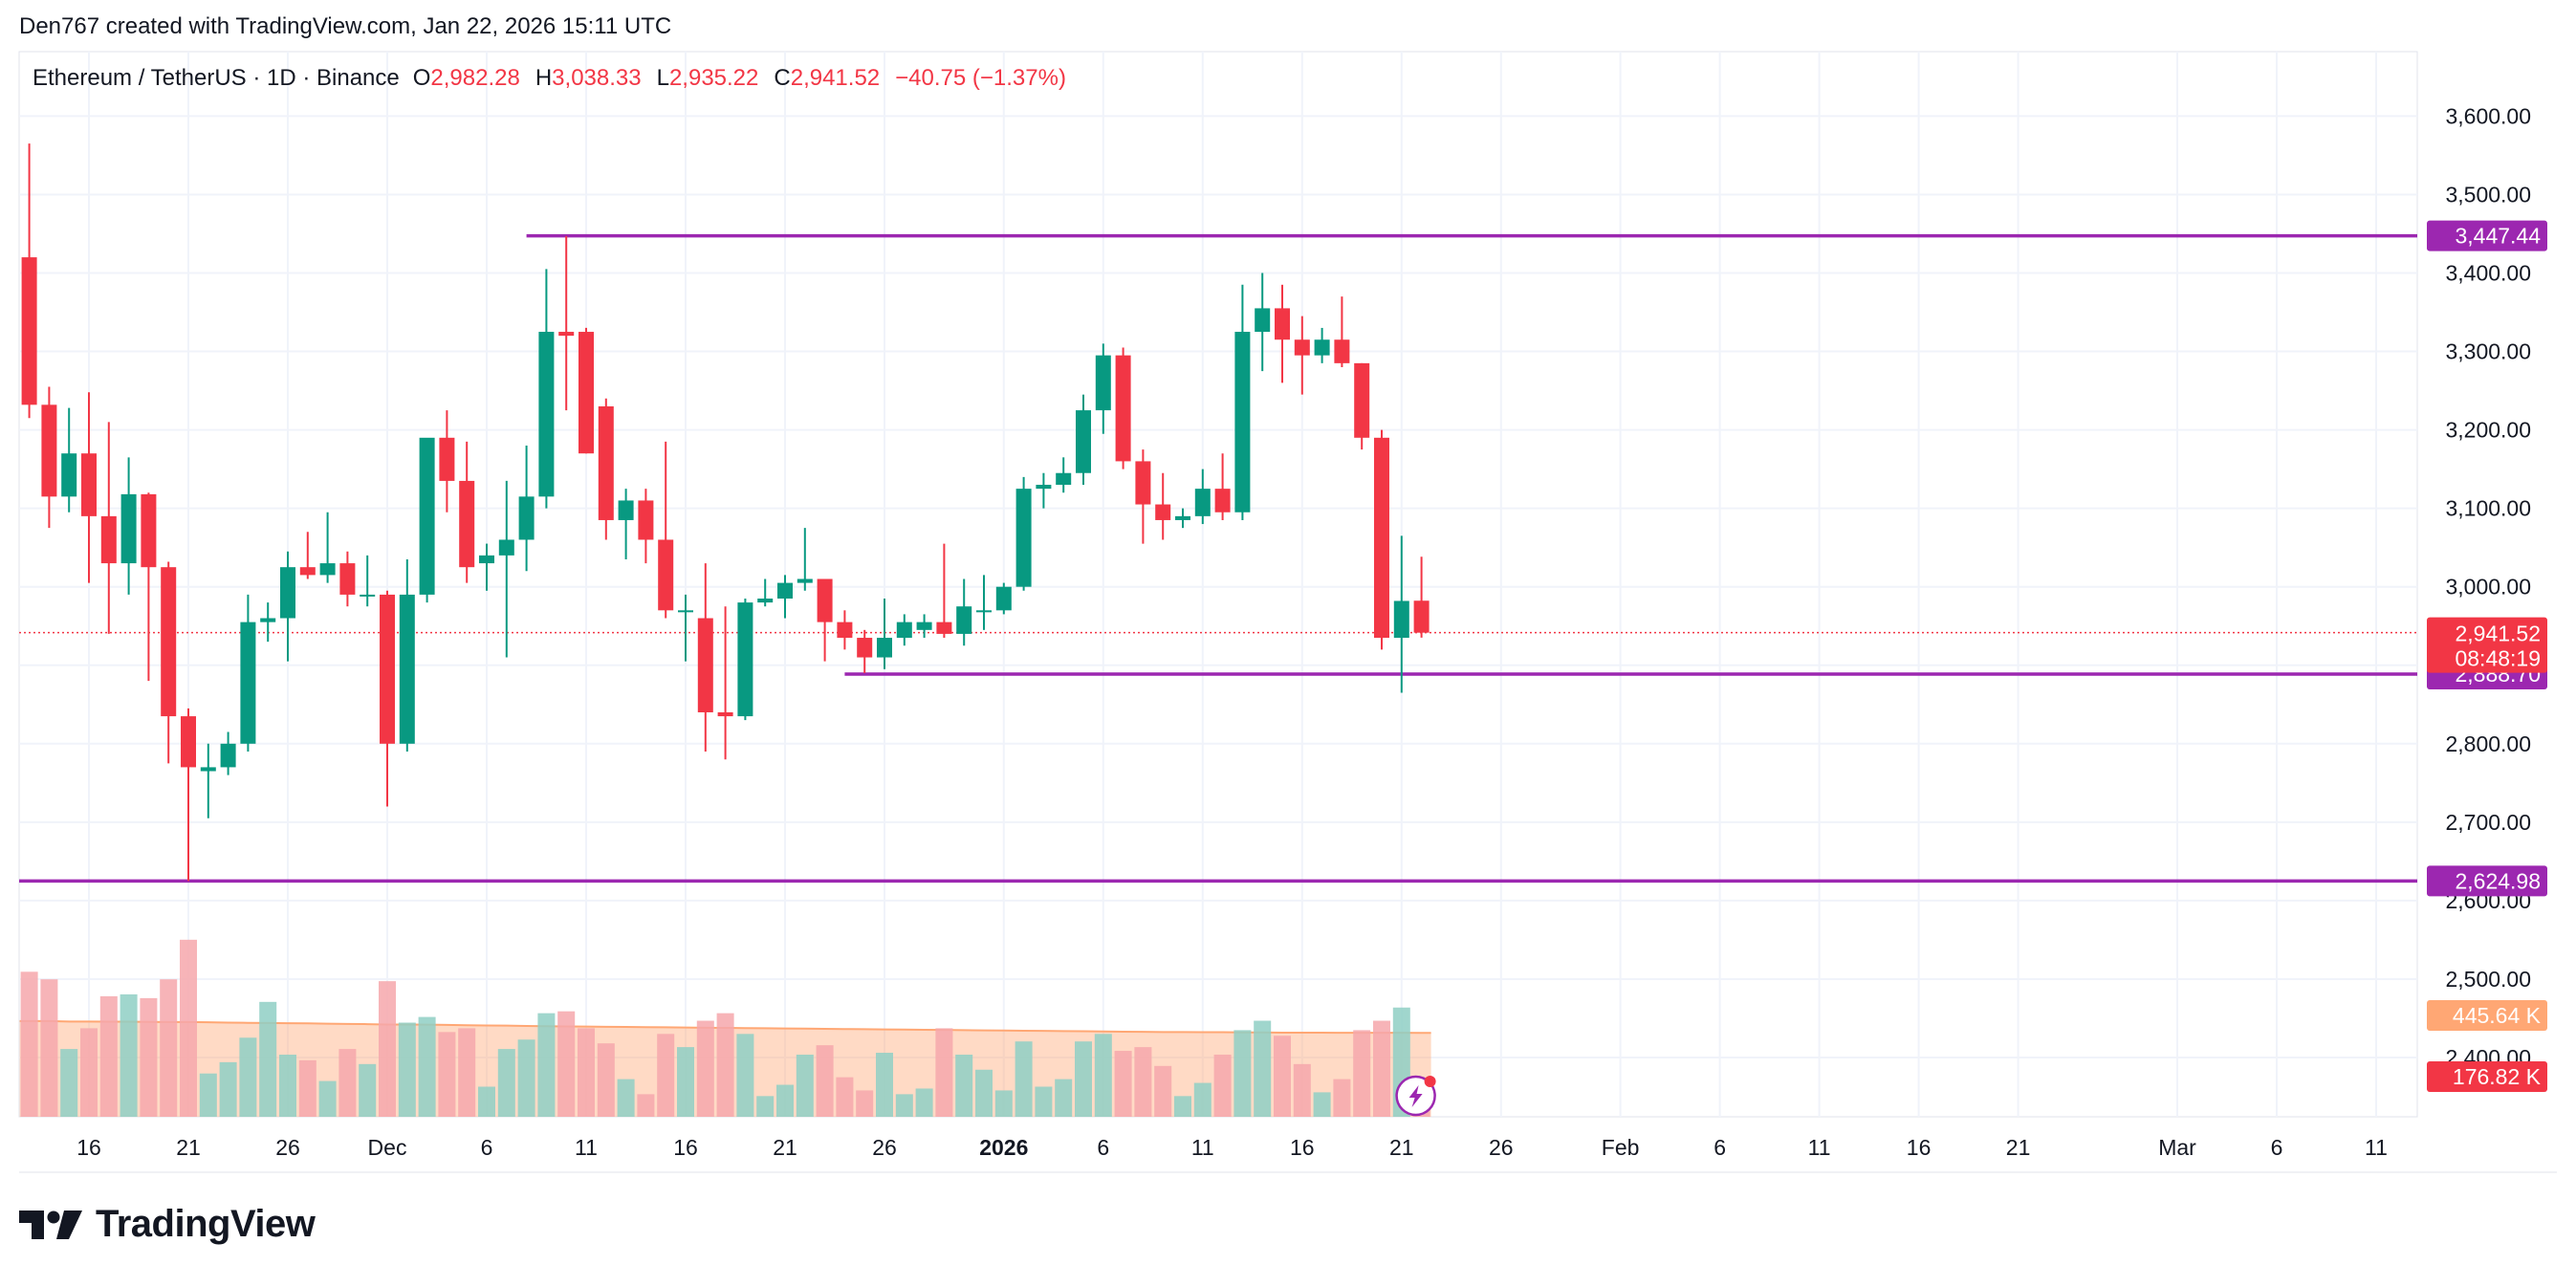 The height and width of the screenshot is (1287, 2576). What do you see at coordinates (2177, 1147) in the screenshot?
I see `time-tick-label: Mar` at bounding box center [2177, 1147].